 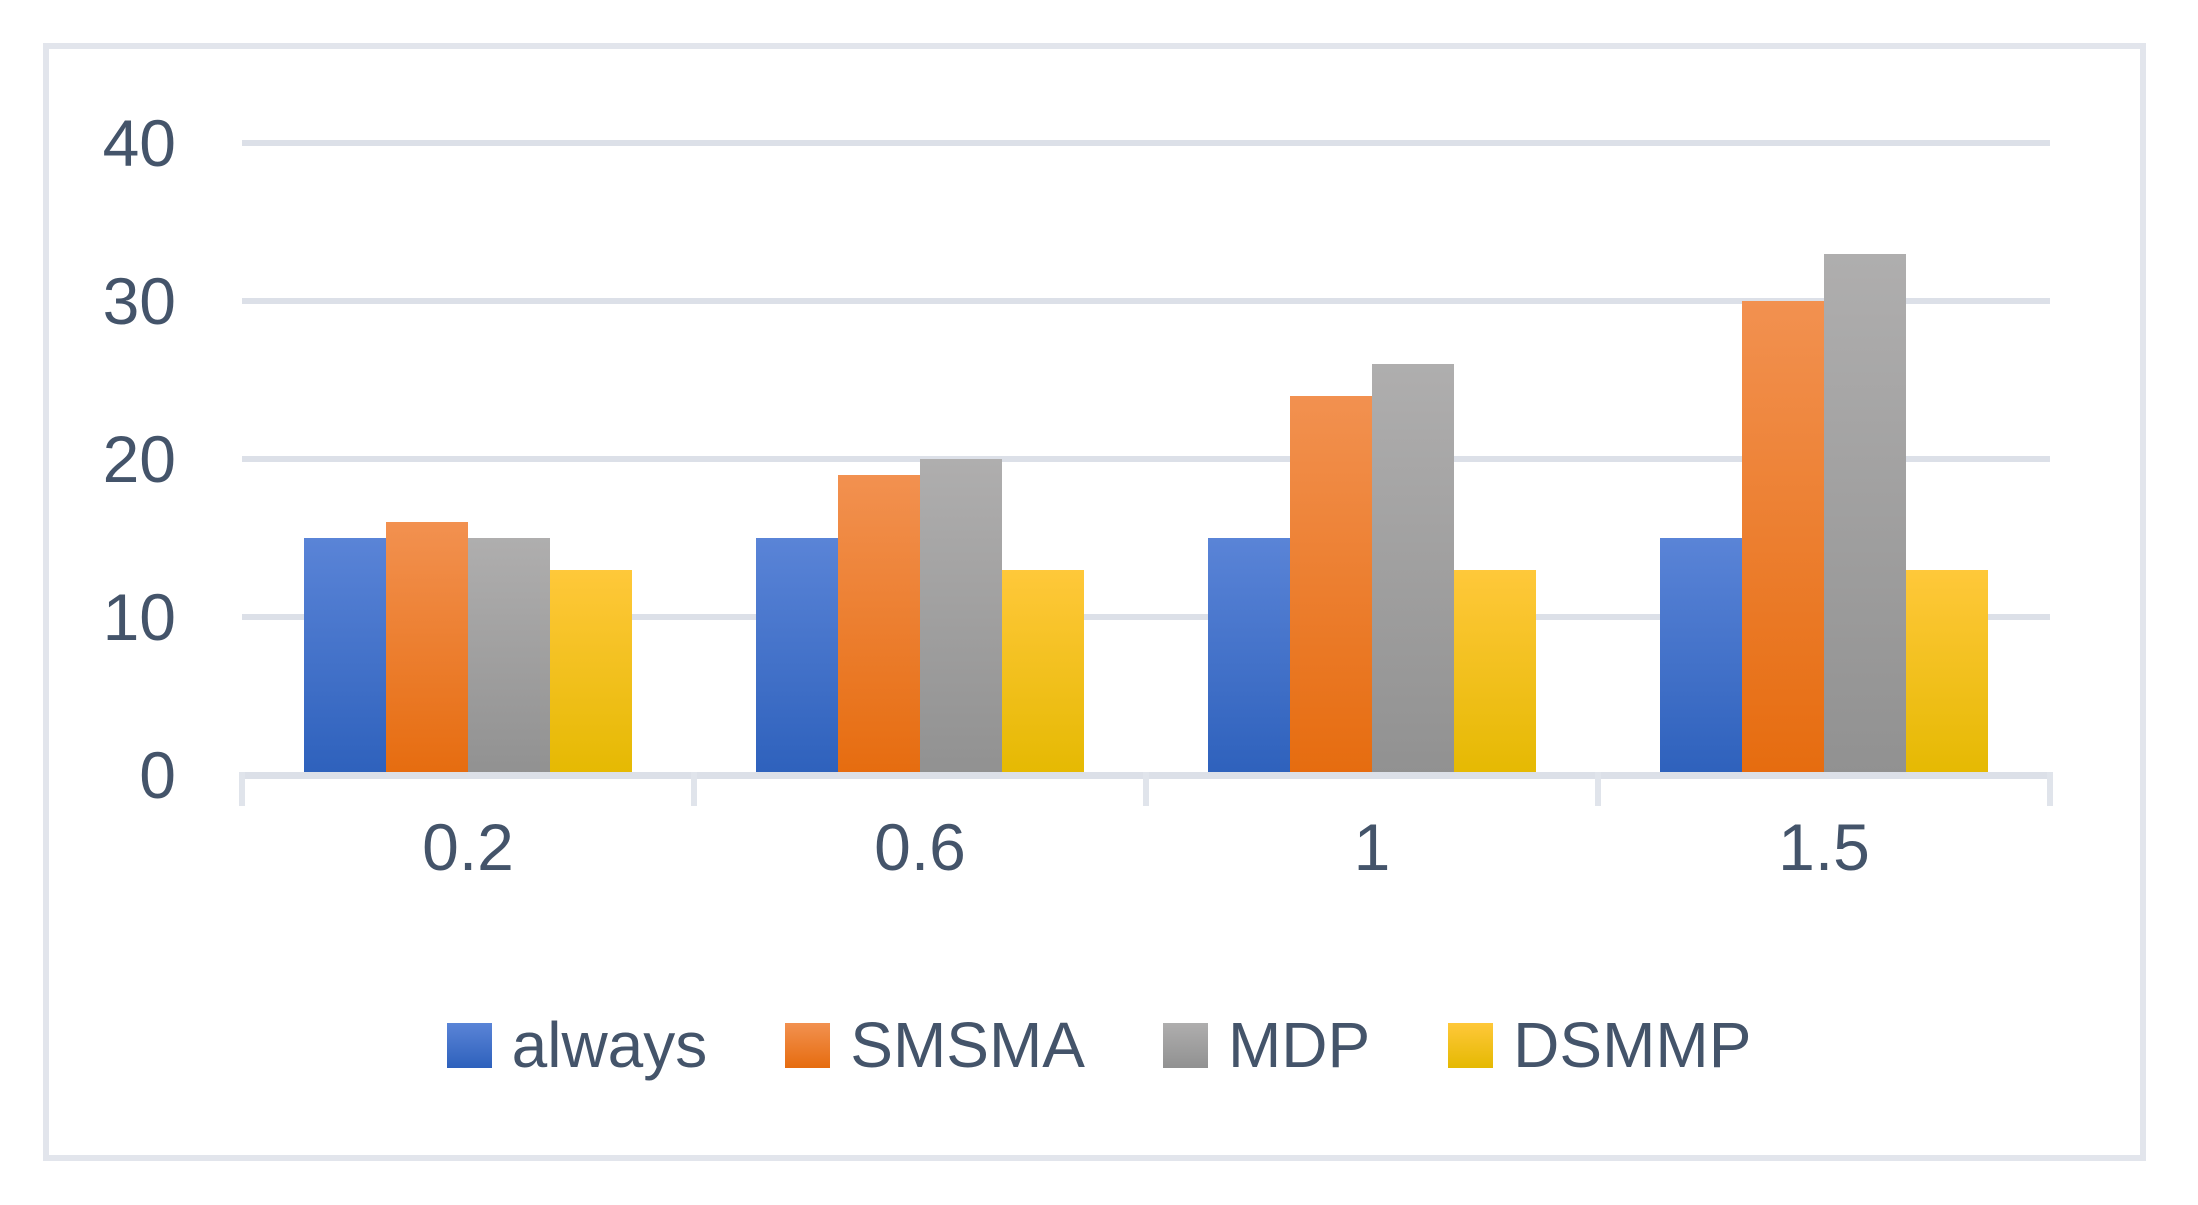 I want to click on legend-item-SMSMA: SMSMA, so click(x=935, y=1045).